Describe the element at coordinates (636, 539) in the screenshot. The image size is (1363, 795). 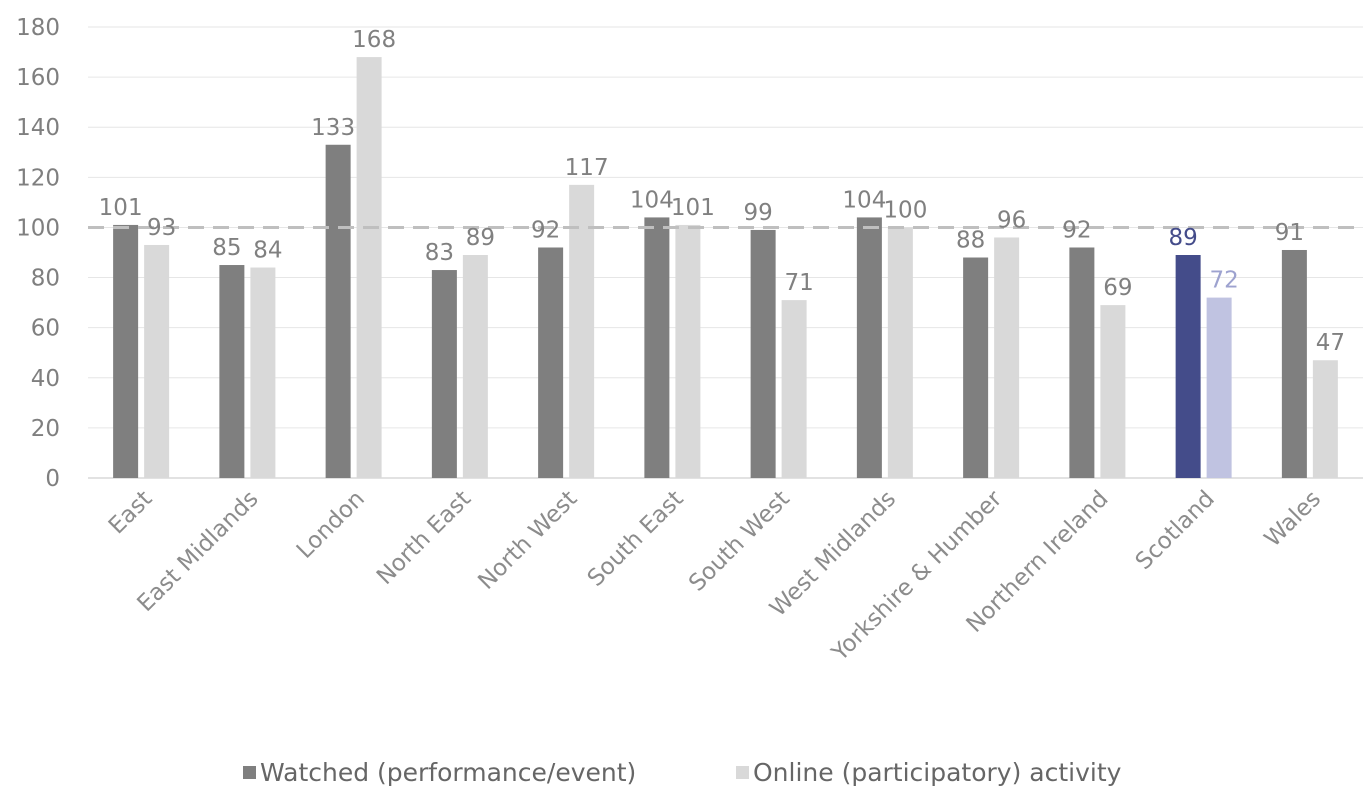
I see `x-category-label: South East` at that location.